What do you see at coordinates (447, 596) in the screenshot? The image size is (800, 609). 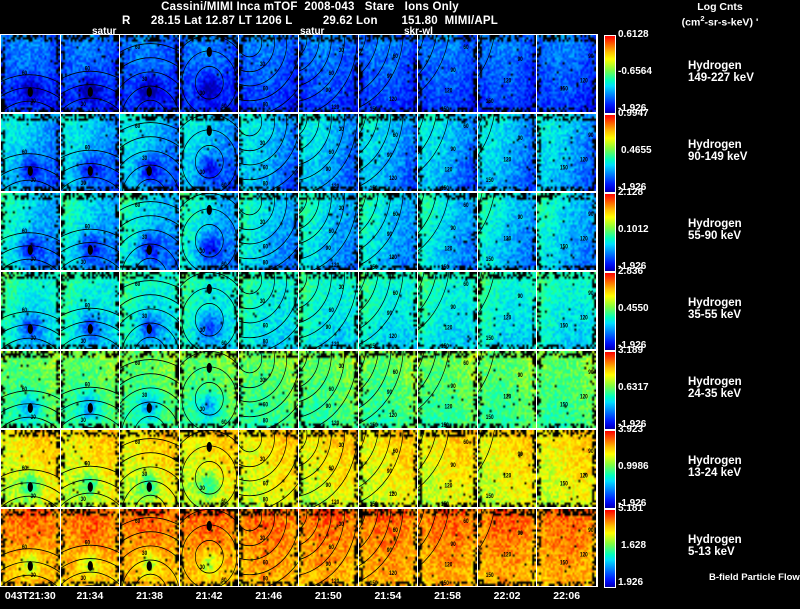 I see `time-tick-label: 21:58` at bounding box center [447, 596].